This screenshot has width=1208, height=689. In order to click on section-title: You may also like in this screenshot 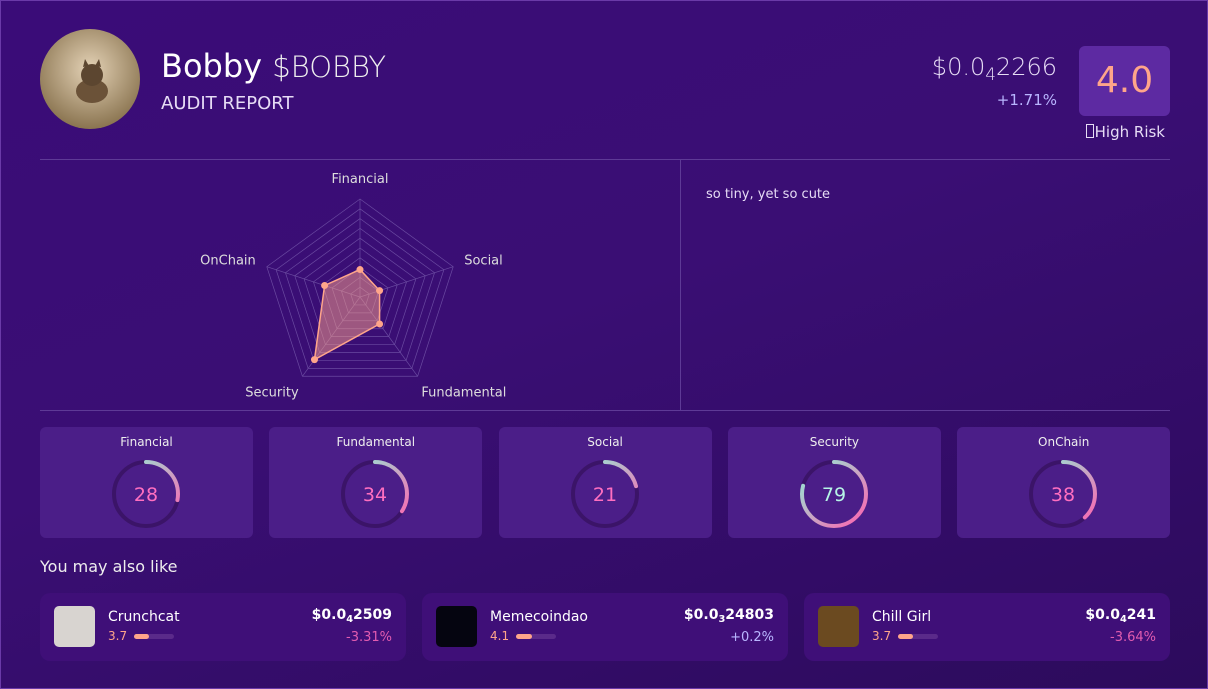, I will do `click(109, 566)`.